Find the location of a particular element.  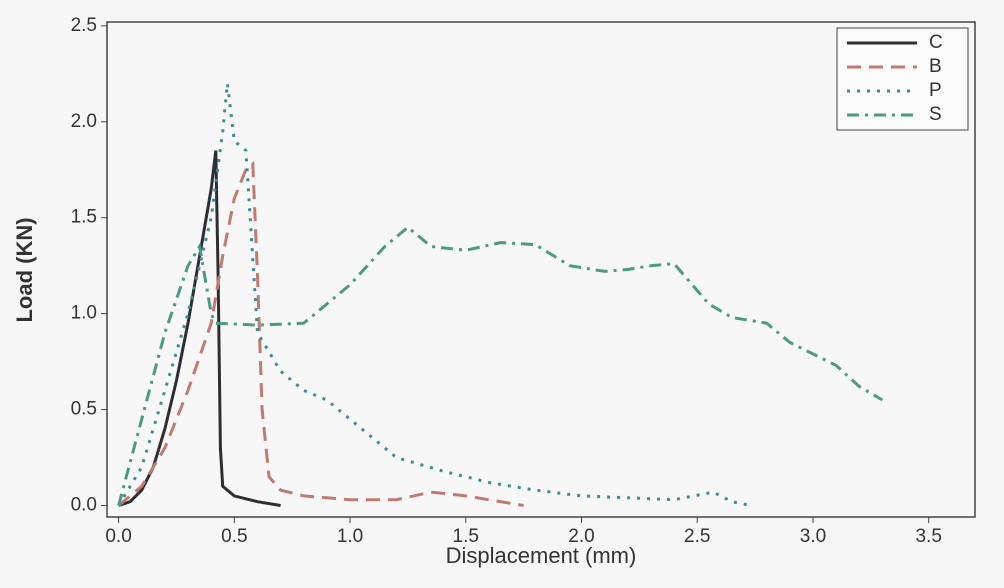

legend-label: P is located at coordinates (935, 90).